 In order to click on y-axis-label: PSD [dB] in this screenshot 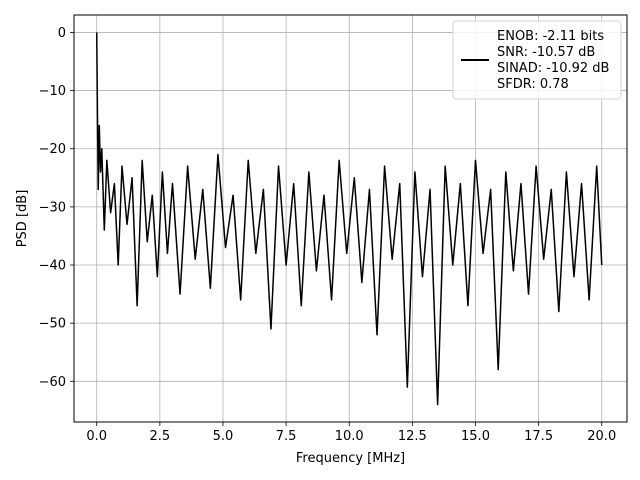, I will do `click(22, 219)`.